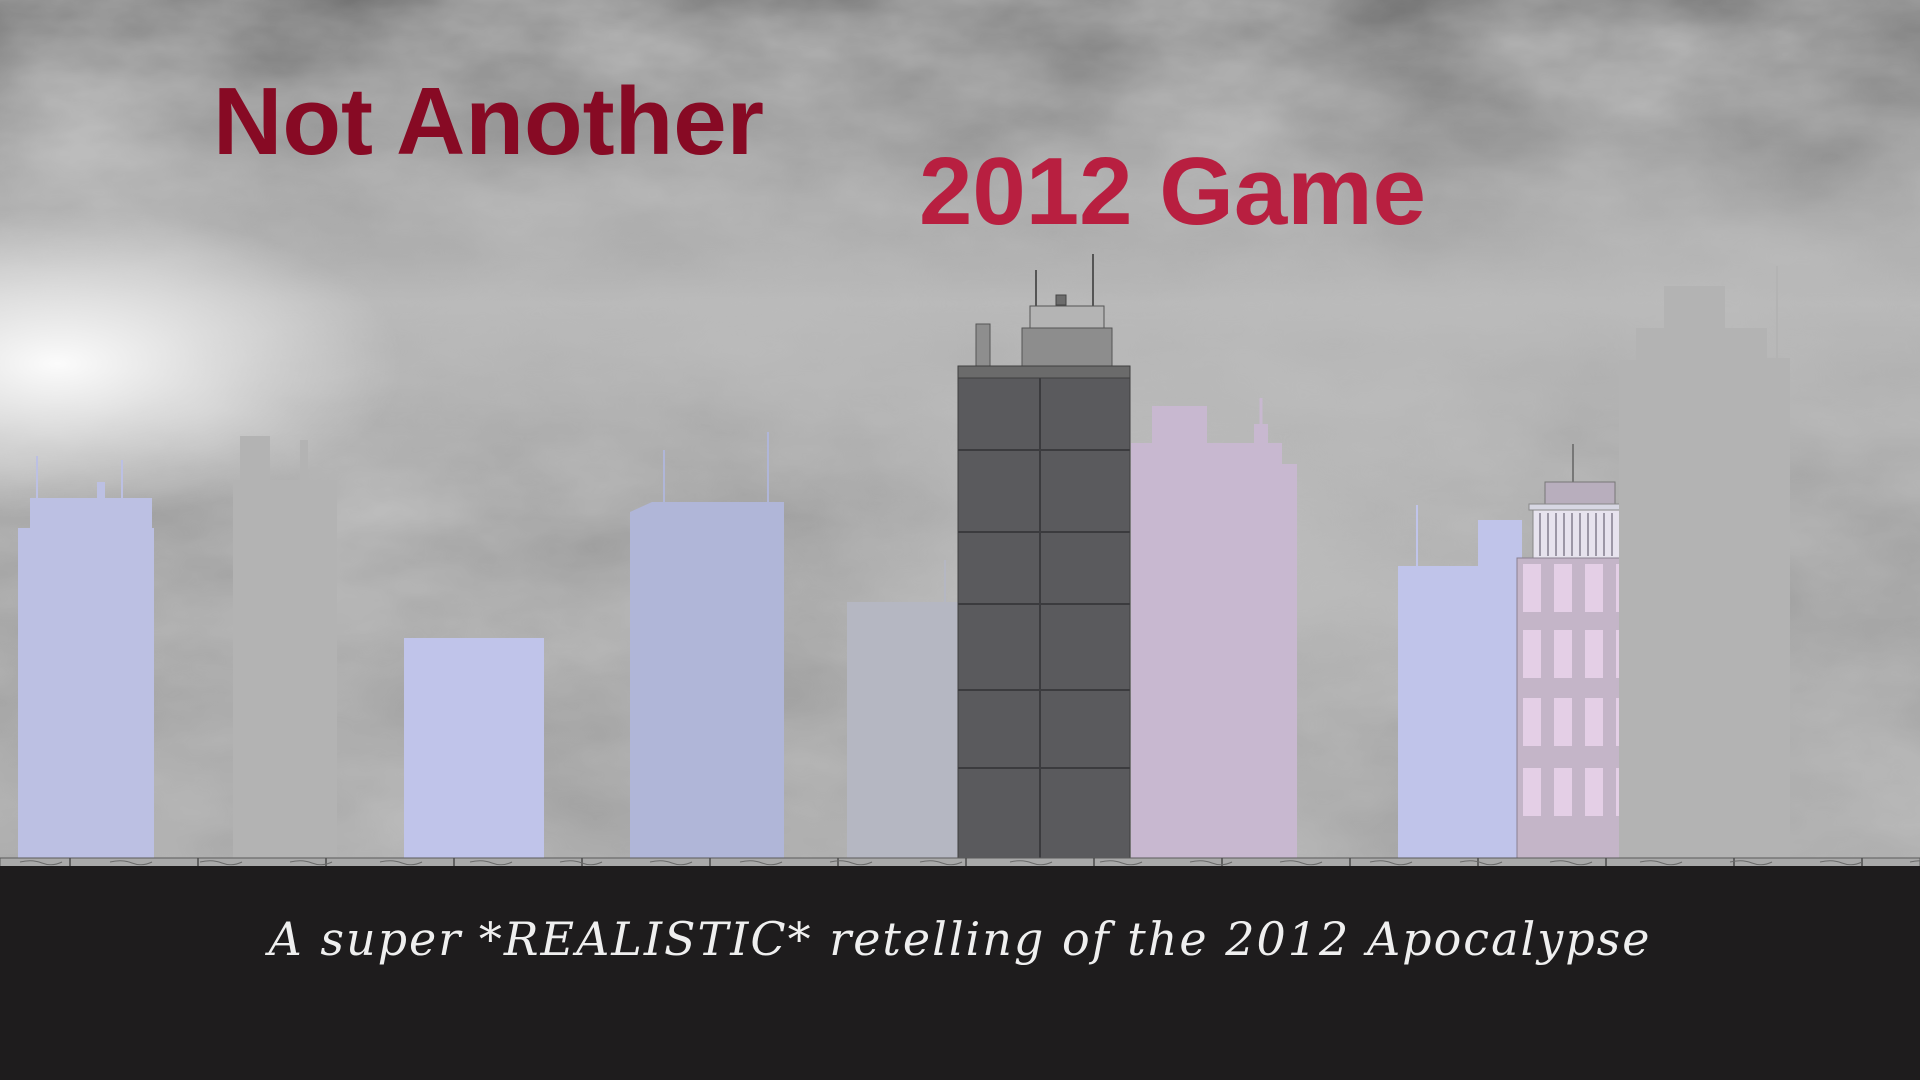 Image resolution: width=1920 pixels, height=1080 pixels. What do you see at coordinates (285, 647) in the screenshot?
I see `building-gray-left` at bounding box center [285, 647].